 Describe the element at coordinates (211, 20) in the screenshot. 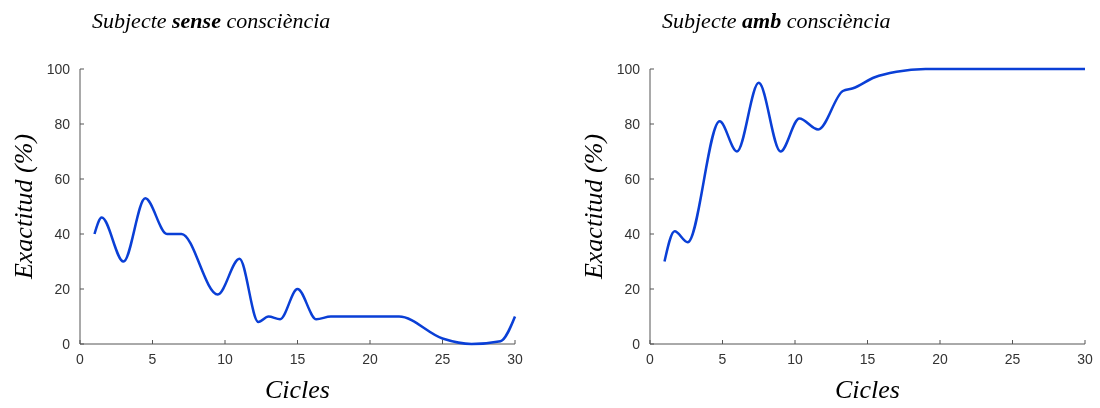

I see `chart-title: Subjecte sense consciència` at that location.